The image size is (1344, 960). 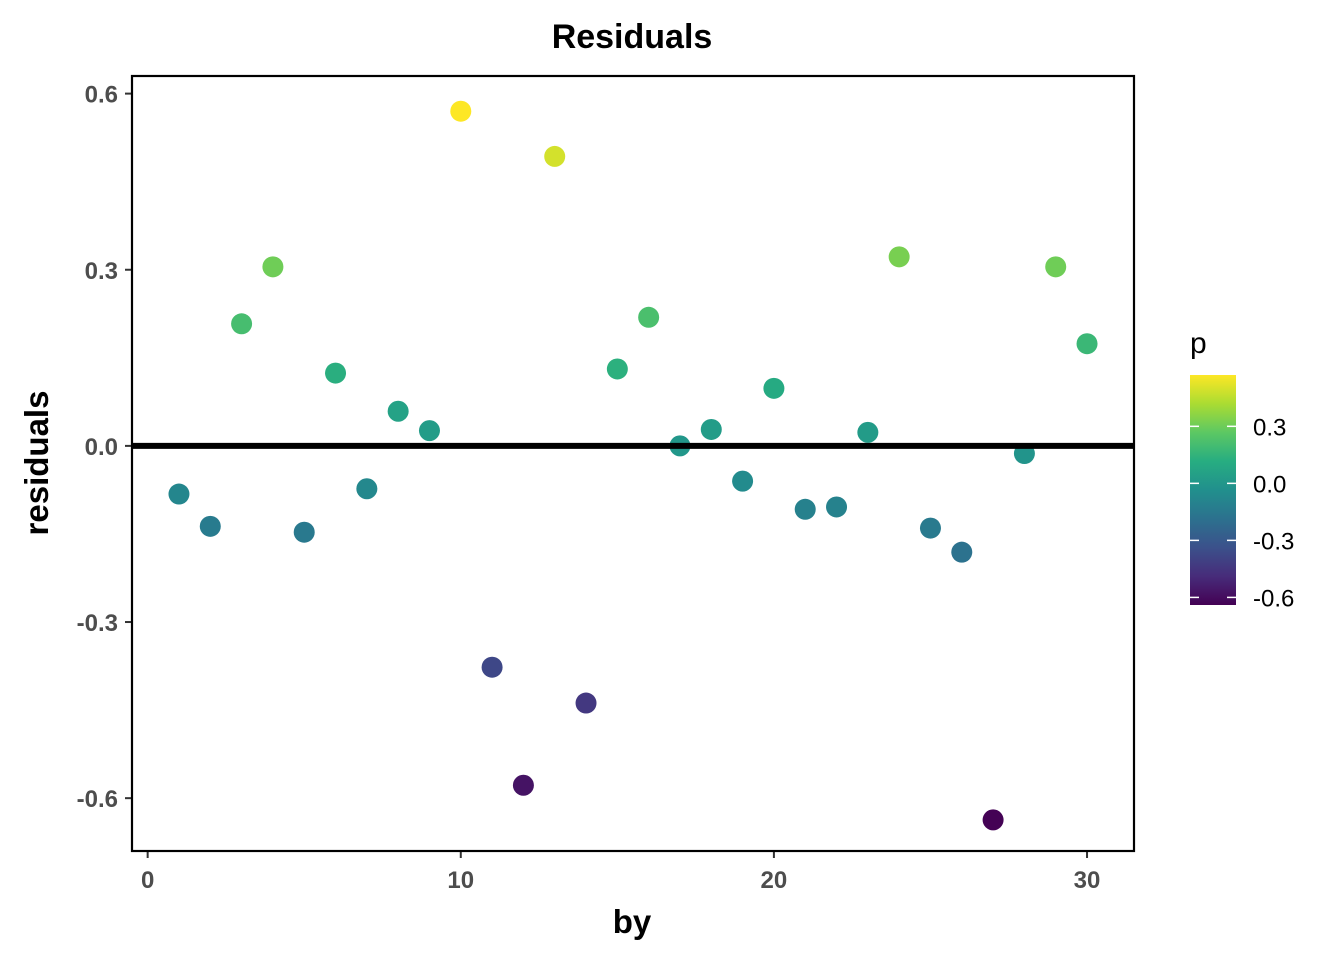 What do you see at coordinates (97, 623) in the screenshot?
I see `y-tick-label: -0.3` at bounding box center [97, 623].